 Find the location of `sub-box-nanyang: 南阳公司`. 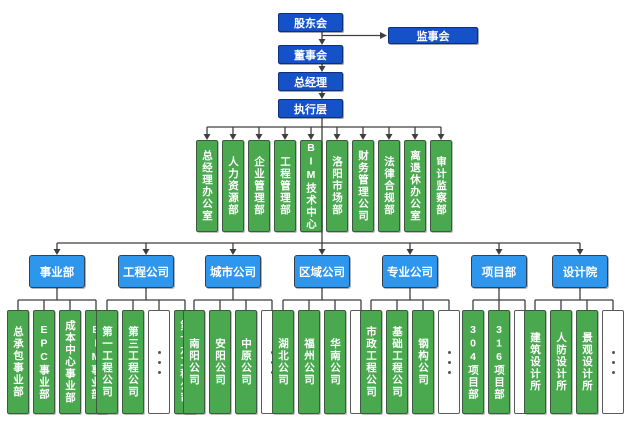

sub-box-nanyang: 南阳公司 is located at coordinates (194, 362).